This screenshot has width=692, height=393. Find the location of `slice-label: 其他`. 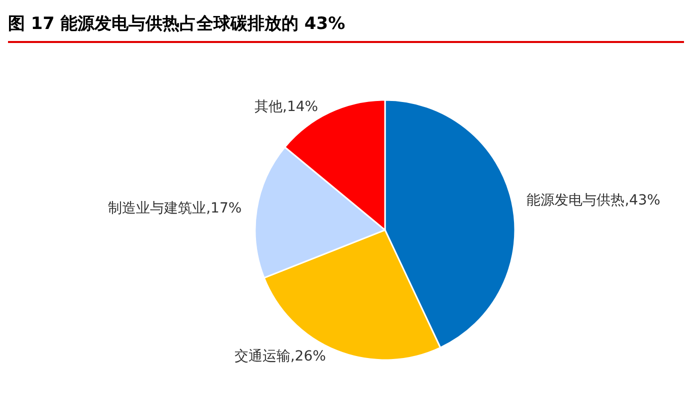

slice-label: 其他 is located at coordinates (268, 106).